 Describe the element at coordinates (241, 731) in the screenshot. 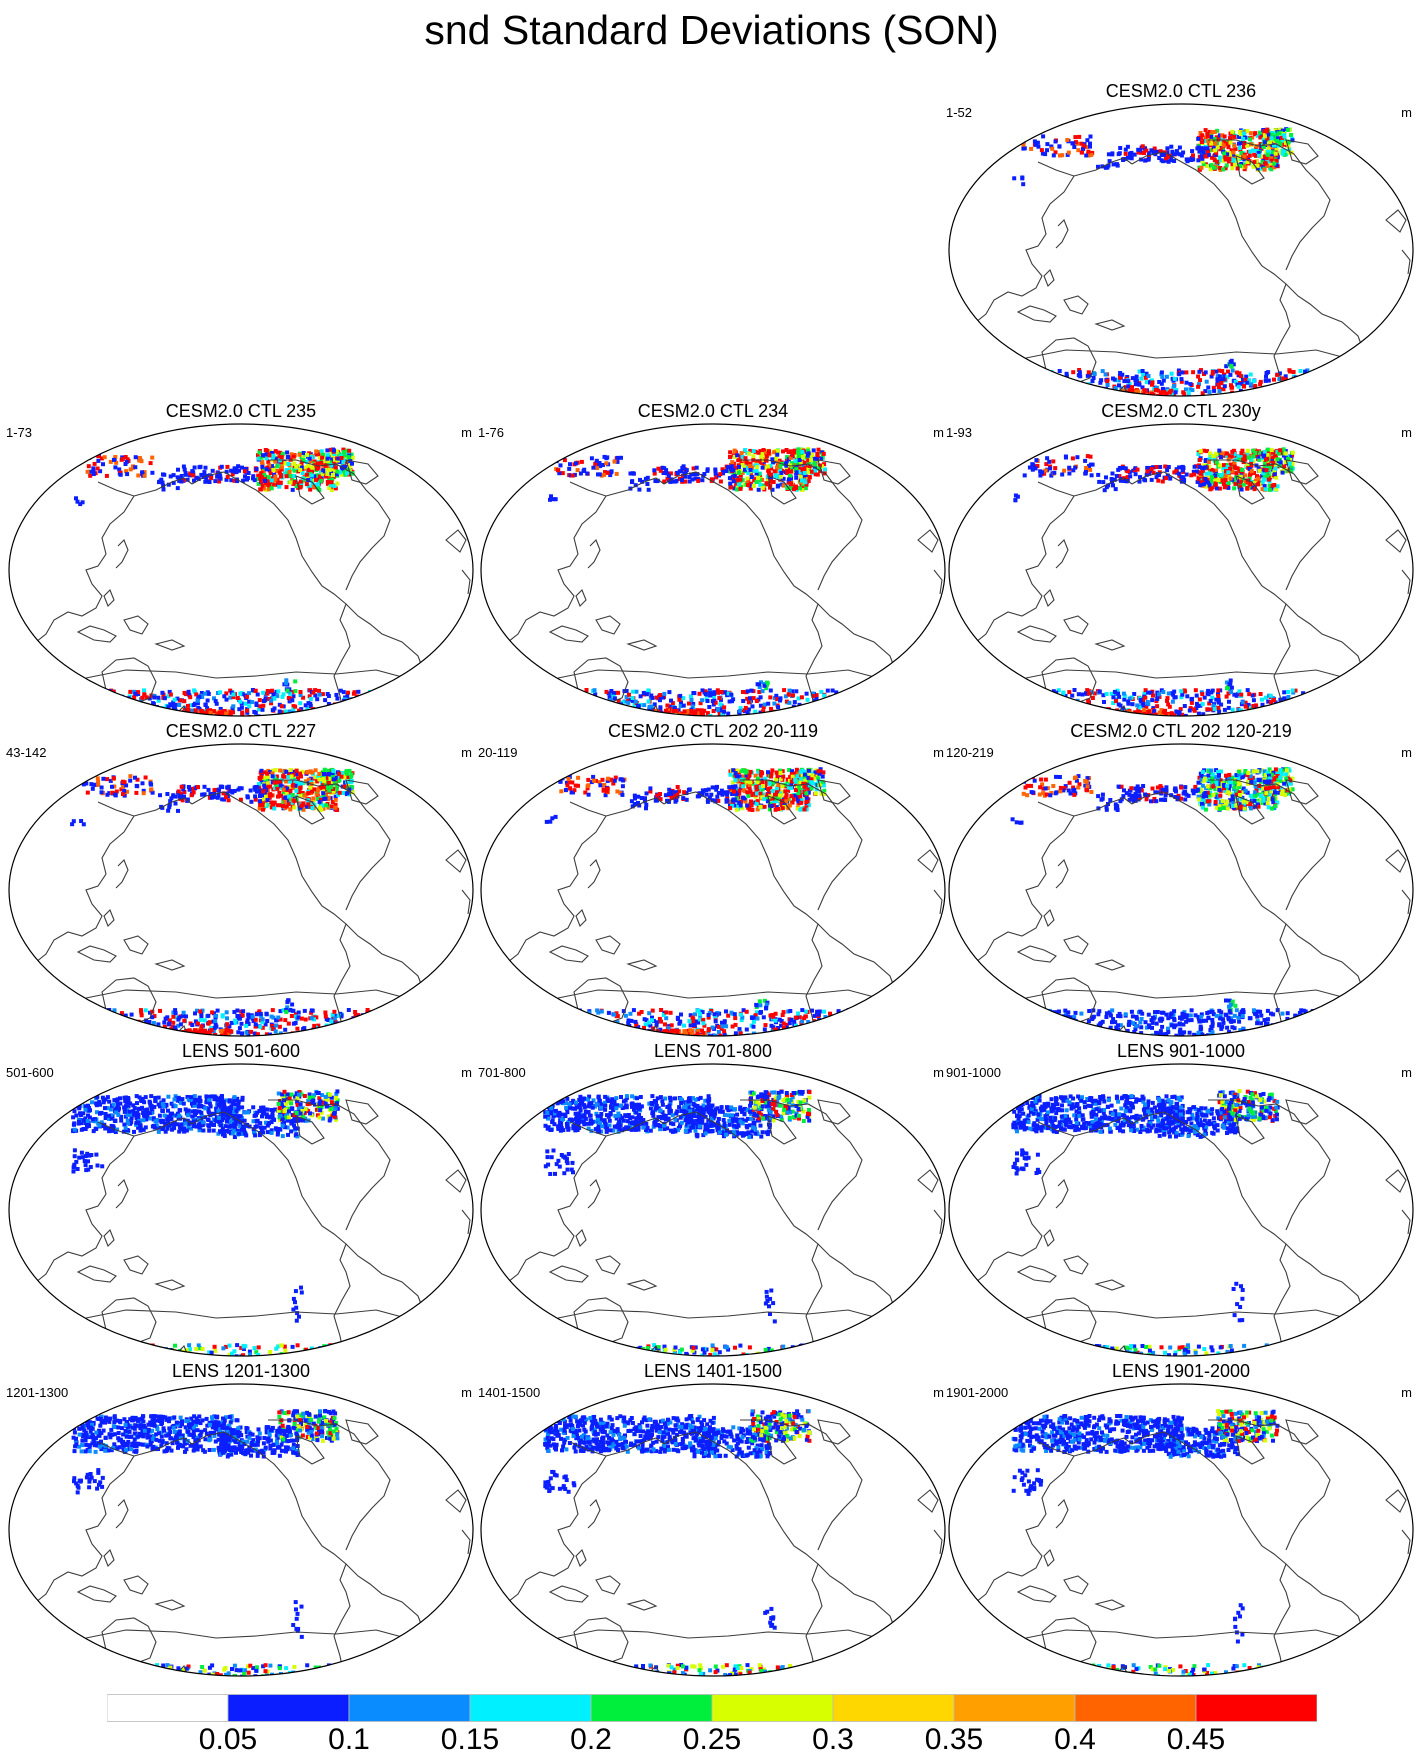

I see `panel-title: CESM2.0 CTL 227` at that location.